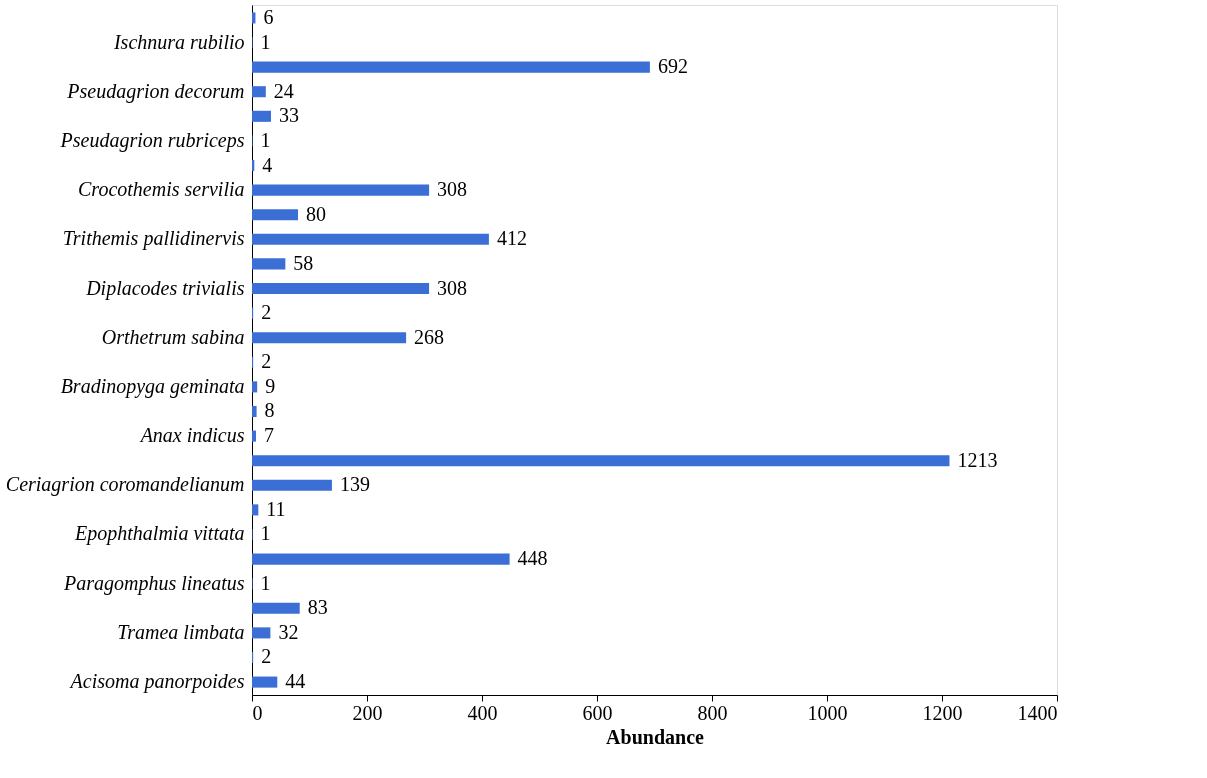 The width and height of the screenshot is (1207, 778). What do you see at coordinates (532, 558) in the screenshot?
I see `data-label: 448` at bounding box center [532, 558].